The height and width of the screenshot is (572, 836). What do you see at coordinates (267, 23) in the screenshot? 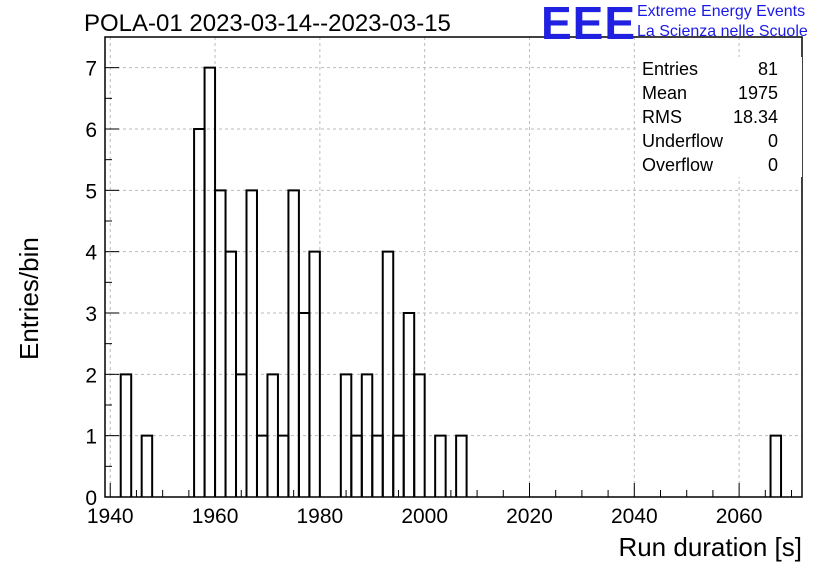
I see `chart-title: POLA-01 2023-03-14--2023-03-15` at bounding box center [267, 23].